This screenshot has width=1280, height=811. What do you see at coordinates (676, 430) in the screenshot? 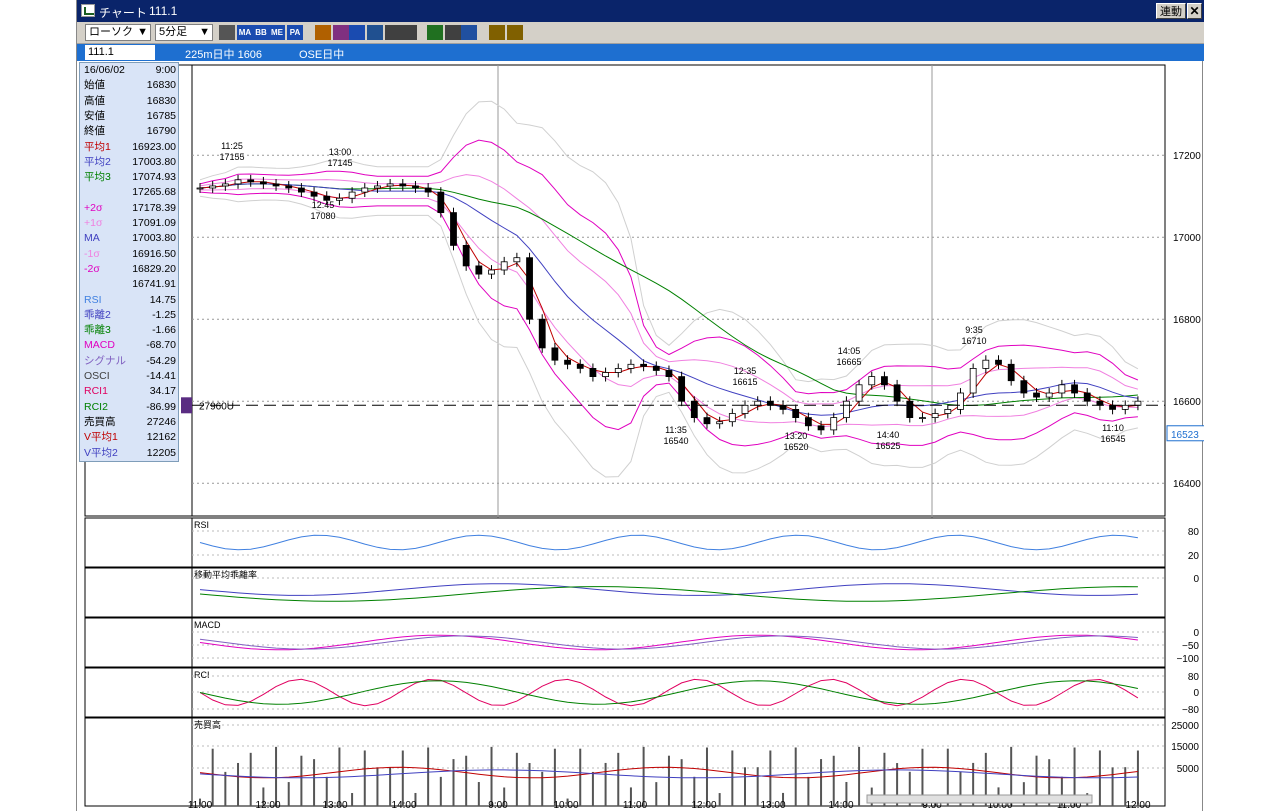
I see `annotation-time: 11:35` at bounding box center [676, 430].